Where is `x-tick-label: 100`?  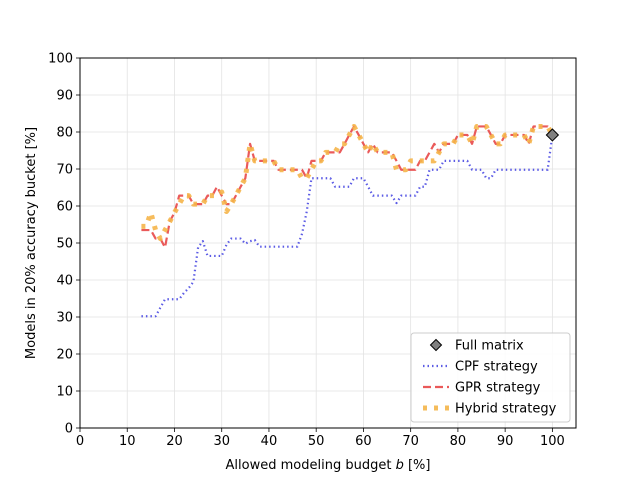
x-tick-label: 100 is located at coordinates (552, 441).